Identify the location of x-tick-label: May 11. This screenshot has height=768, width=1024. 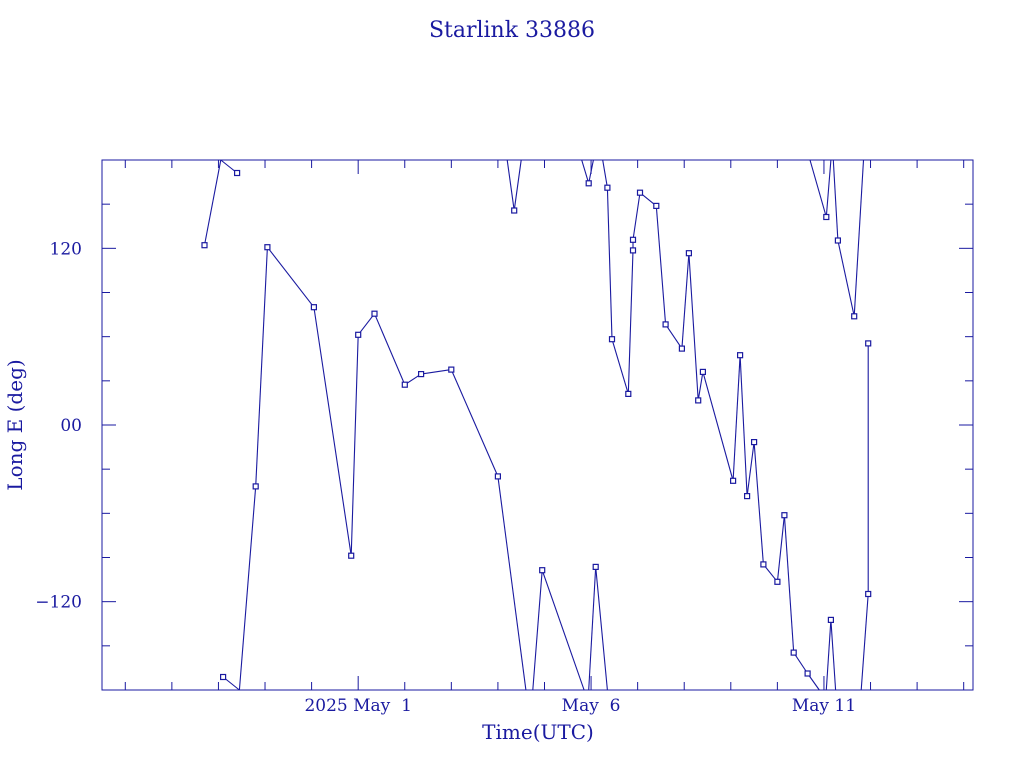
(824, 706).